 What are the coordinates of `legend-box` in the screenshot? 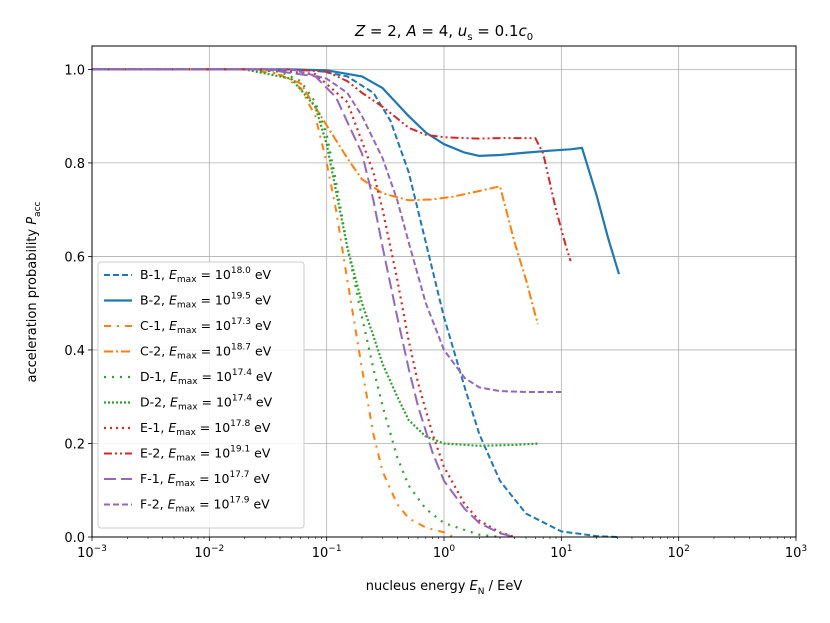 It's located at (201, 395).